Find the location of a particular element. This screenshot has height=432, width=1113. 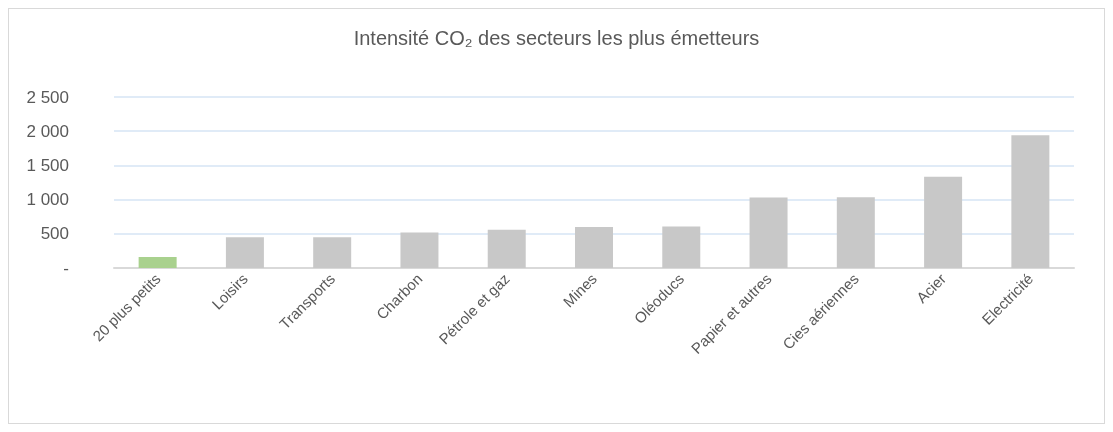

y-tick-label: 500 is located at coordinates (54, 234).